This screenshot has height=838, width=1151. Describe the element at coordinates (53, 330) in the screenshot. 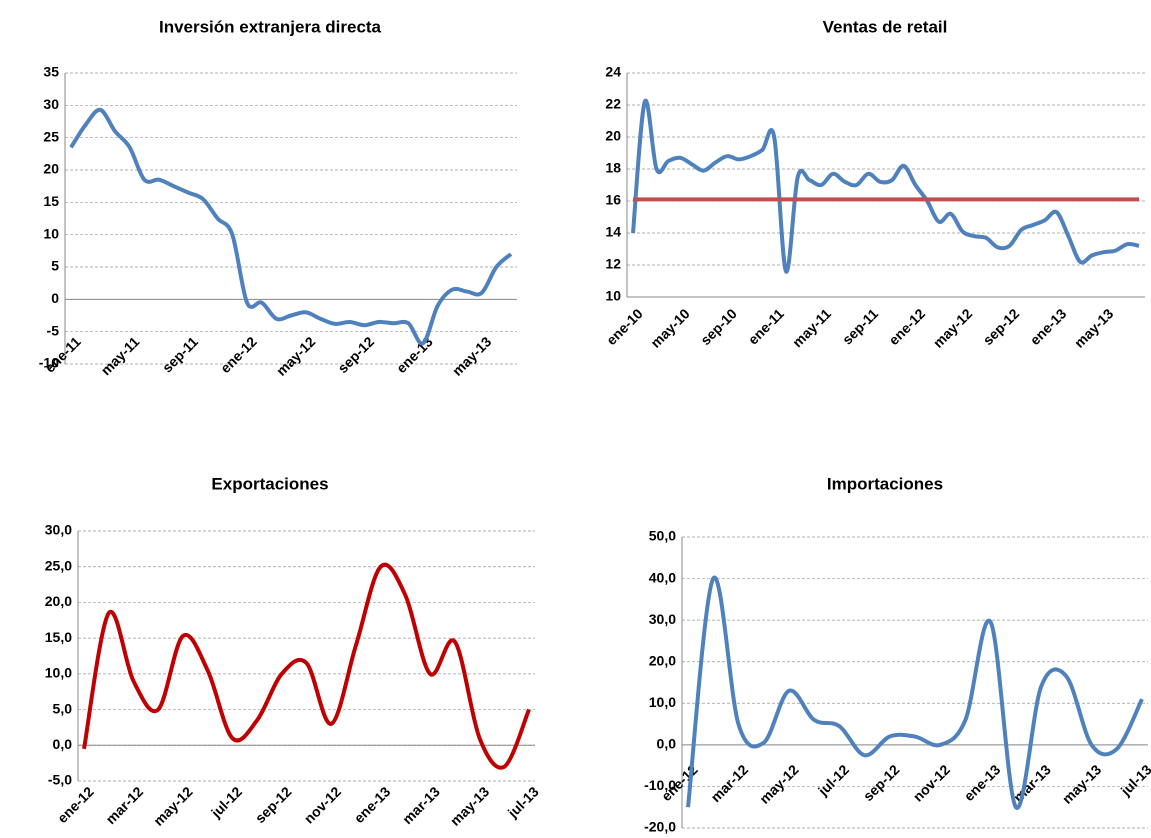

I see `y-tick-label: -5` at that location.